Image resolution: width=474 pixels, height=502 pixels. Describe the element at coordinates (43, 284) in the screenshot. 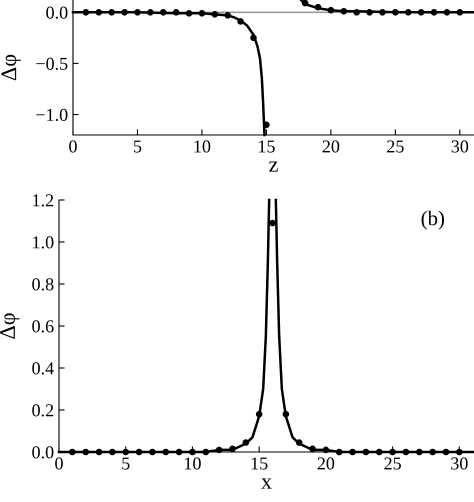

I see `y-tick-label: 0.8` at that location.